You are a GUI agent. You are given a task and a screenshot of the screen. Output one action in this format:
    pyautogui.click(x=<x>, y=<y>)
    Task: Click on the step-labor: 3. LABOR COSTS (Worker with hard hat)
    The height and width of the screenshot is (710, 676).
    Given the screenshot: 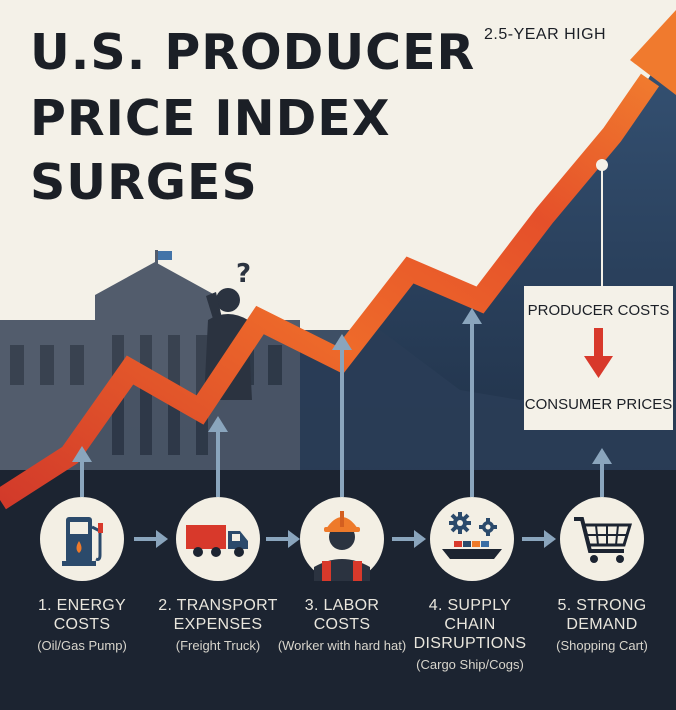 What is the action you would take?
    pyautogui.click(x=342, y=625)
    